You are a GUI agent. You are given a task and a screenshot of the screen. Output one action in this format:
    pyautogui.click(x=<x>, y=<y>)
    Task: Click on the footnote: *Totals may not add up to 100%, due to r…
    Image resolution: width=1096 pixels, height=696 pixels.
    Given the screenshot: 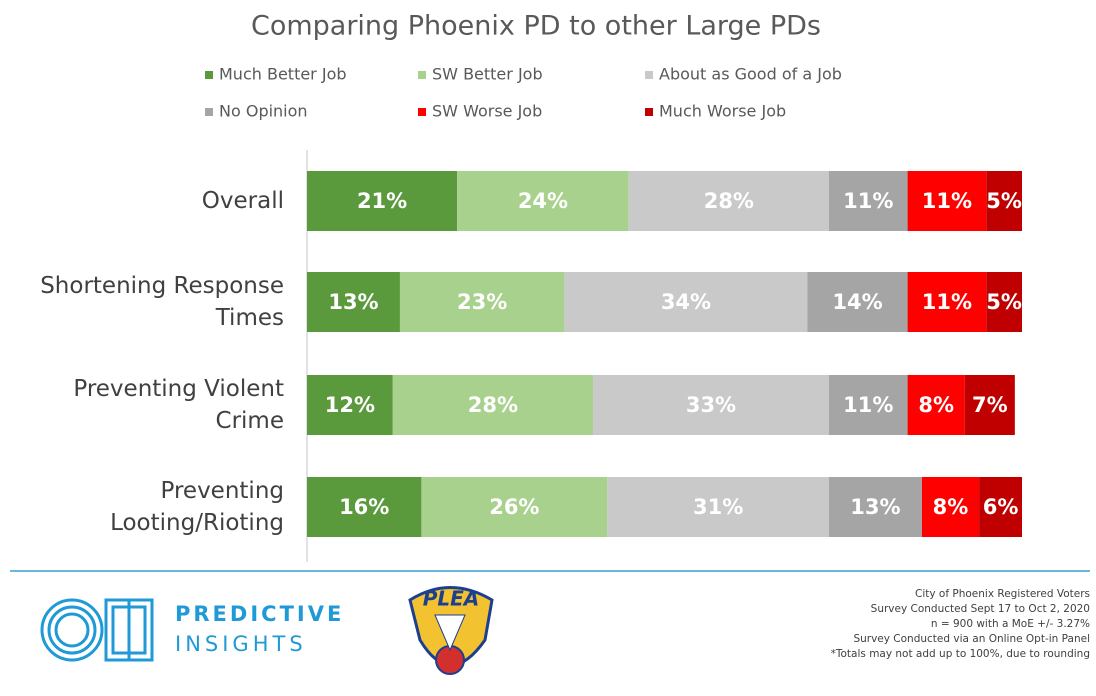 What is the action you would take?
    pyautogui.click(x=960, y=654)
    